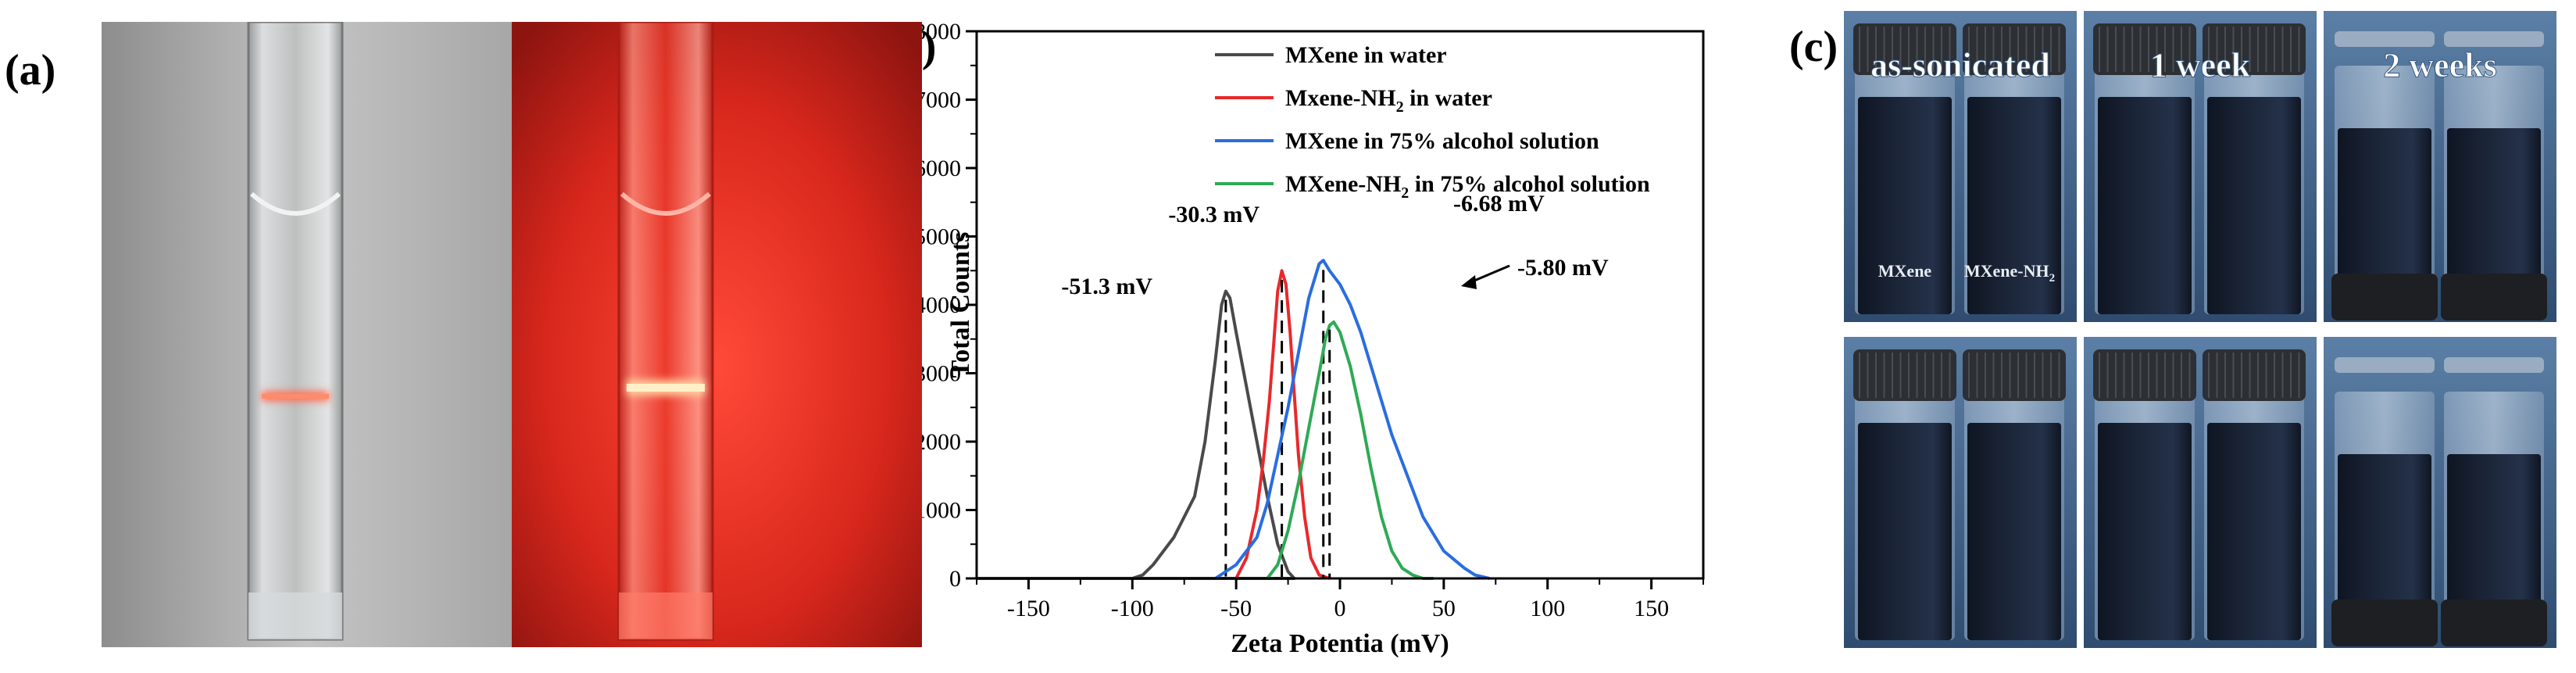 Image resolution: width=2576 pixels, height=673 pixels. What do you see at coordinates (1366, 55) in the screenshot?
I see `legend-entry-0: MXene in water` at bounding box center [1366, 55].